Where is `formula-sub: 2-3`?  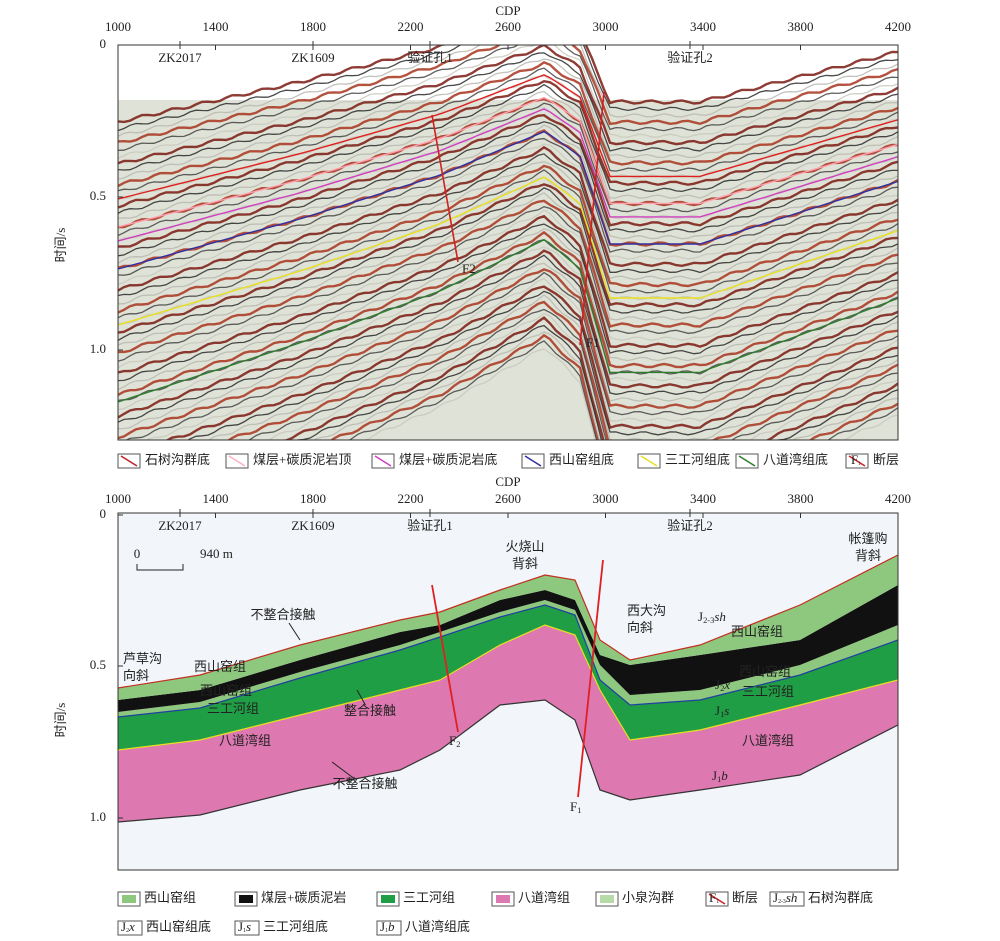
formula-sub: 2-3 is located at coordinates (782, 902).